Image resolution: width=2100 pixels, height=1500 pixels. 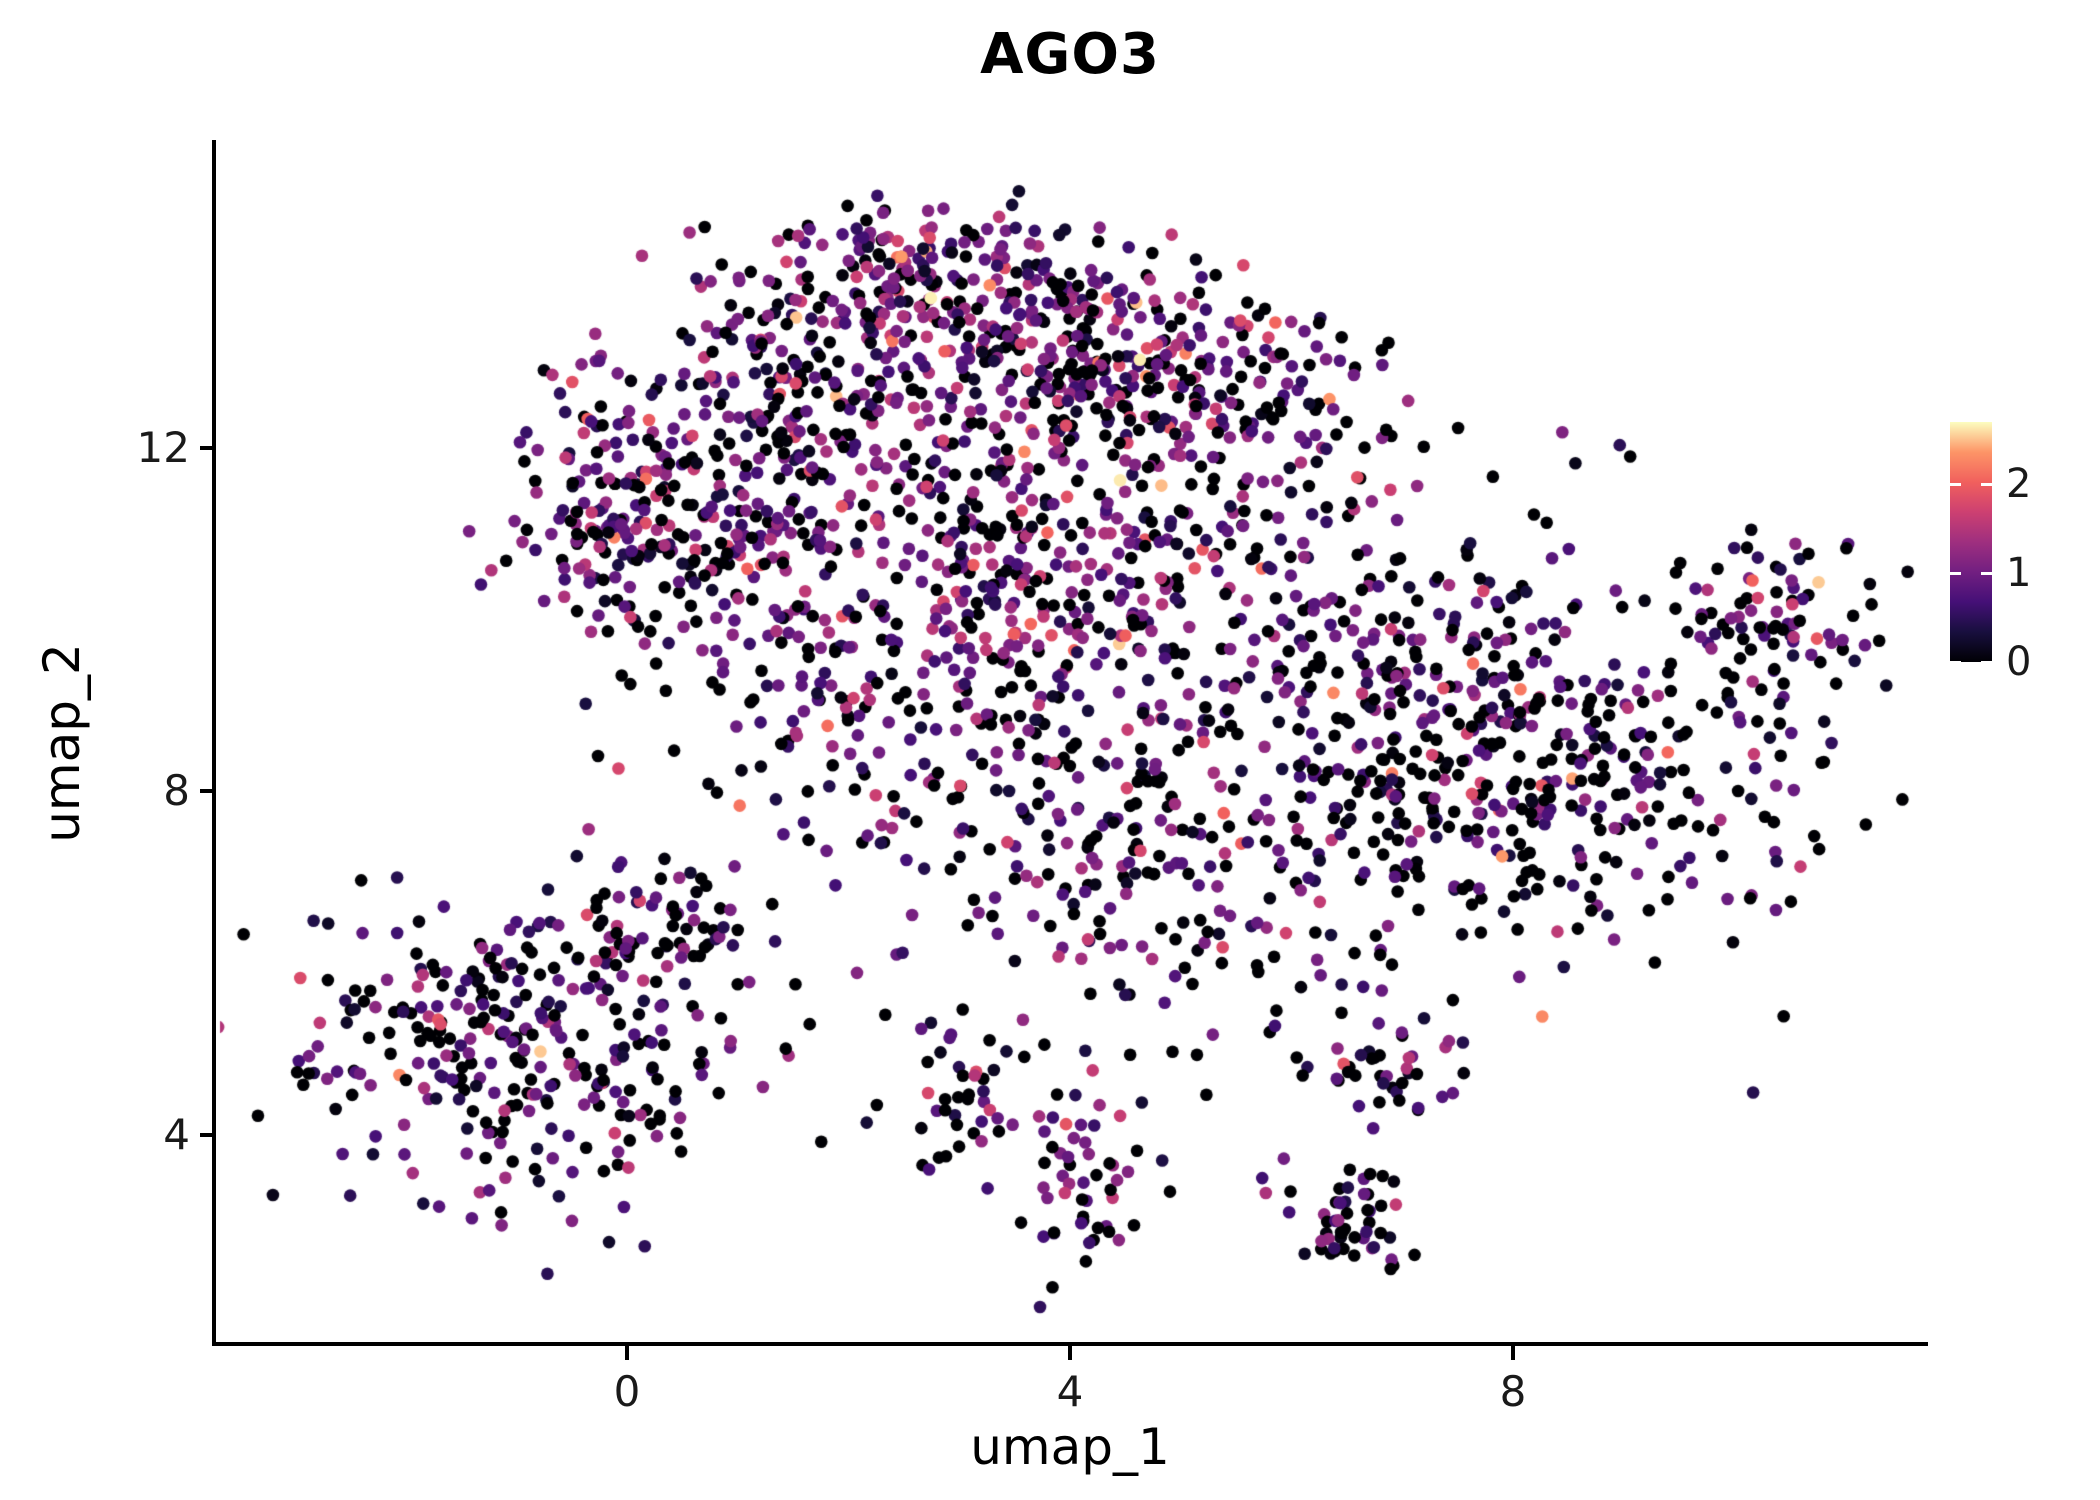 What do you see at coordinates (1513, 1391) in the screenshot?
I see `x-tick-label: 8` at bounding box center [1513, 1391].